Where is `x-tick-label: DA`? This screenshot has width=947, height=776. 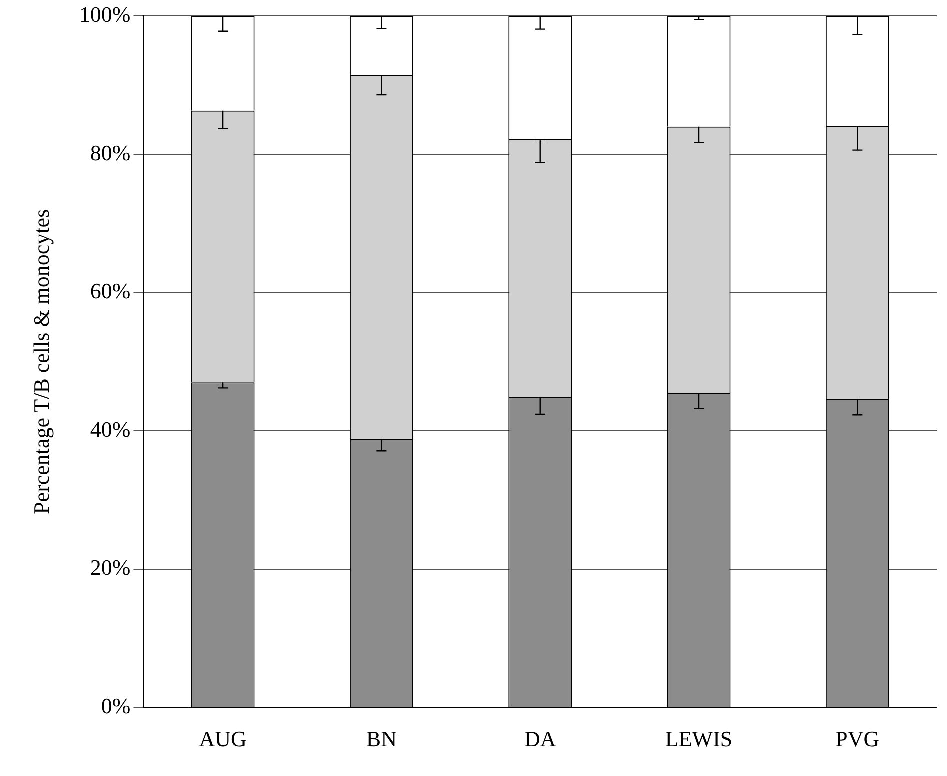 x-tick-label: DA is located at coordinates (540, 739).